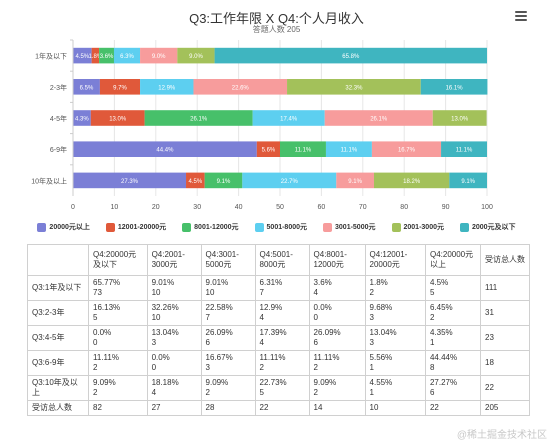 The width and height of the screenshot is (553, 445). What do you see at coordinates (241, 88) in the screenshot?
I see `bar-data-label: 22.6%` at bounding box center [241, 88].